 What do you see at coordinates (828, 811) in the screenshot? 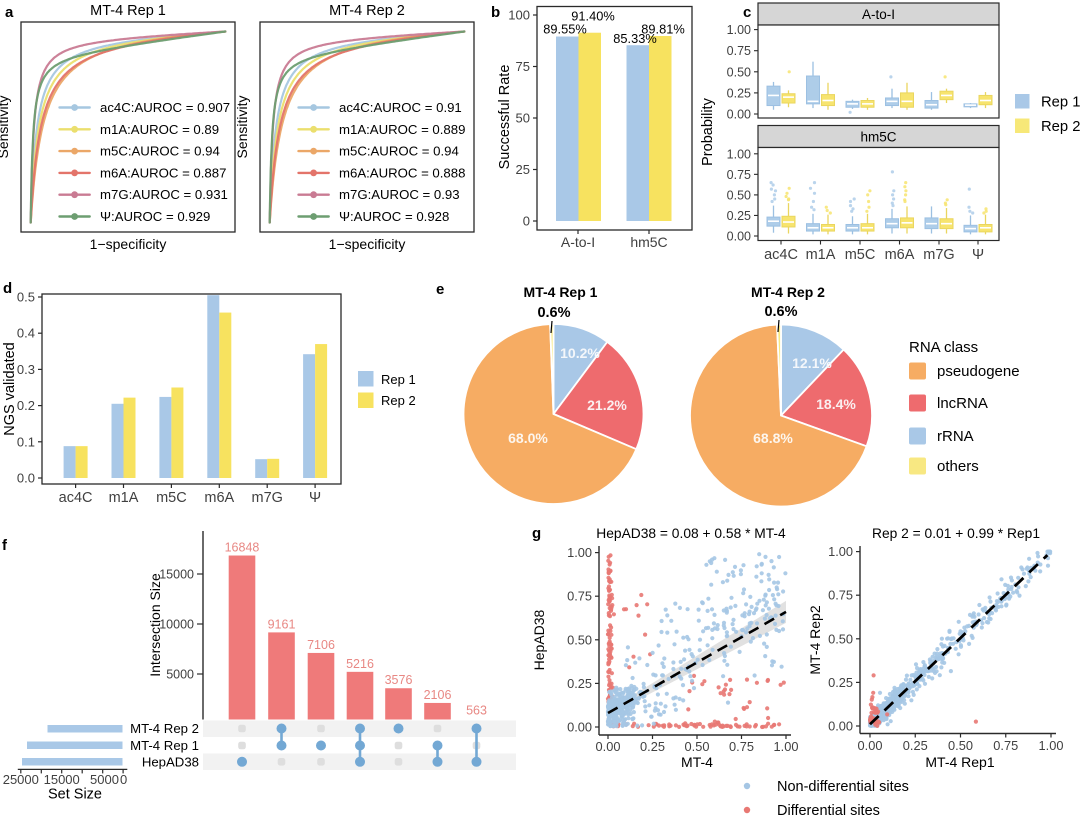
I see `svg-text: Differential sites` at bounding box center [828, 811].